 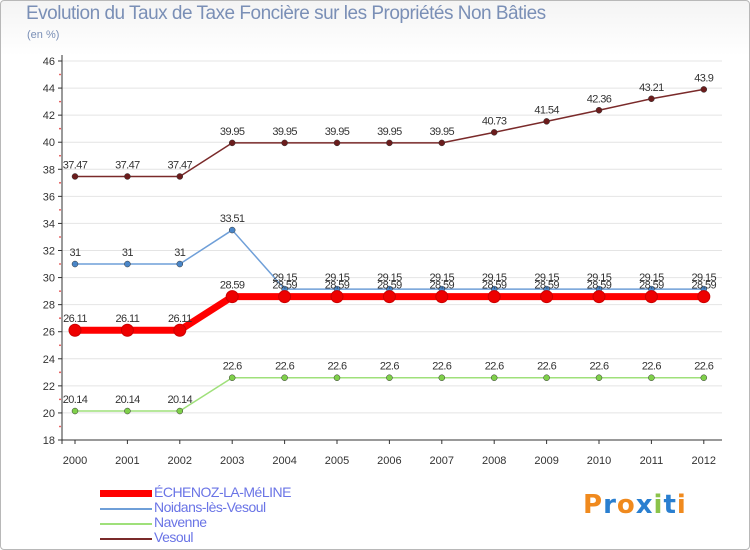 What do you see at coordinates (128, 253) in the screenshot?
I see `data-label: 31` at bounding box center [128, 253].